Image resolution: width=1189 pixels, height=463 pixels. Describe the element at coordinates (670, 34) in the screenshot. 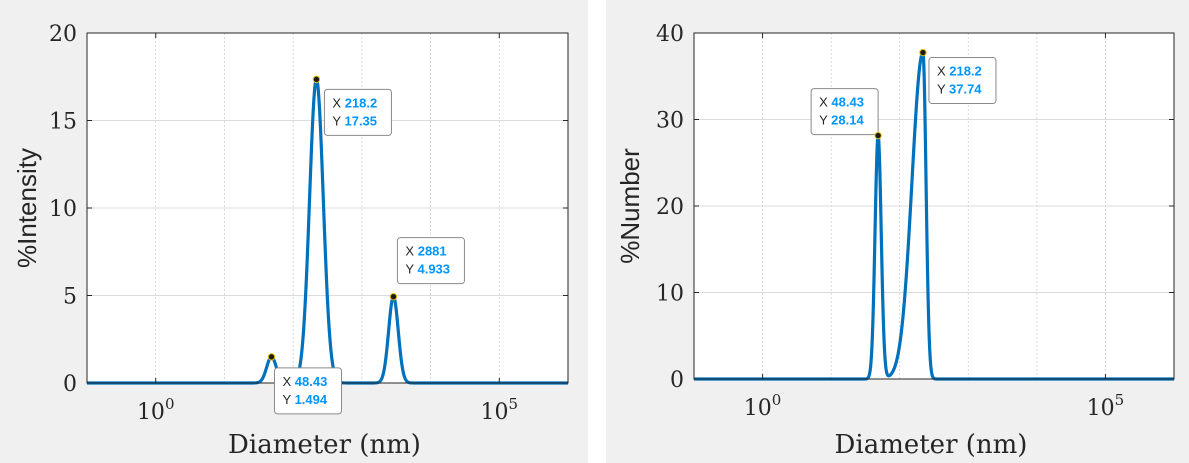

I see `y-tick-label: 40` at that location.